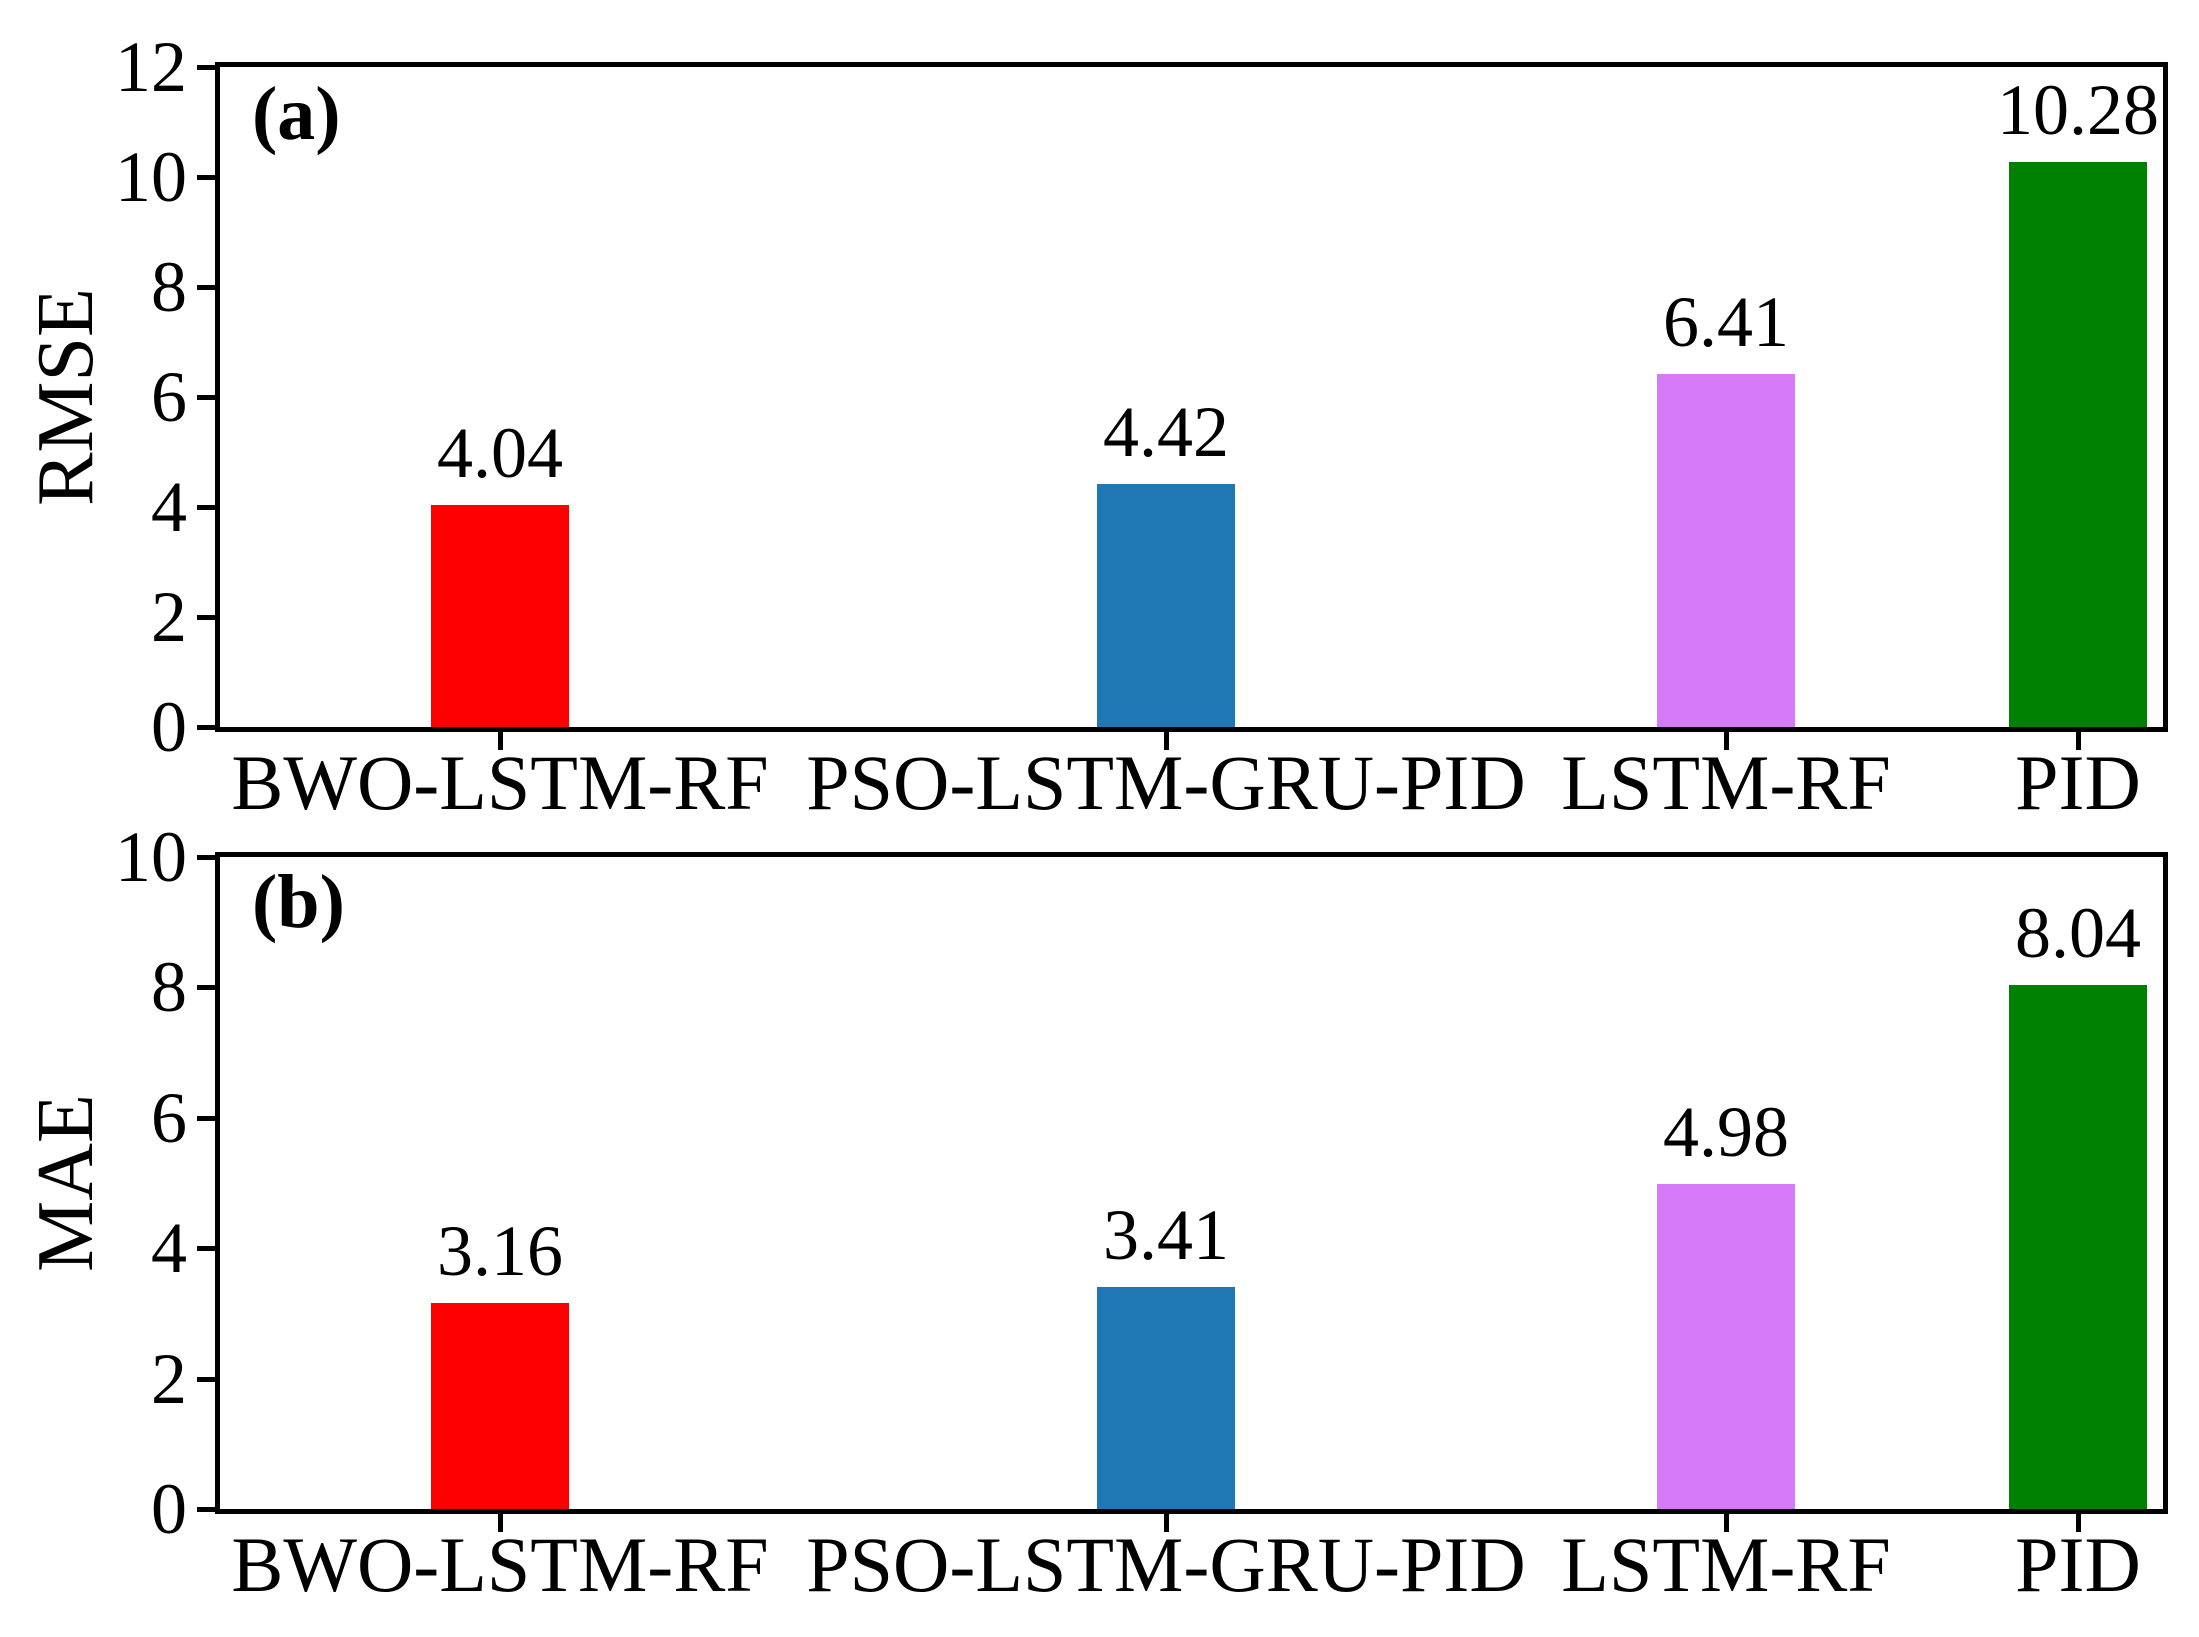 This screenshot has height=1637, width=2199. Describe the element at coordinates (1166, 1235) in the screenshot. I see `bar-value-label: 3.41` at that location.